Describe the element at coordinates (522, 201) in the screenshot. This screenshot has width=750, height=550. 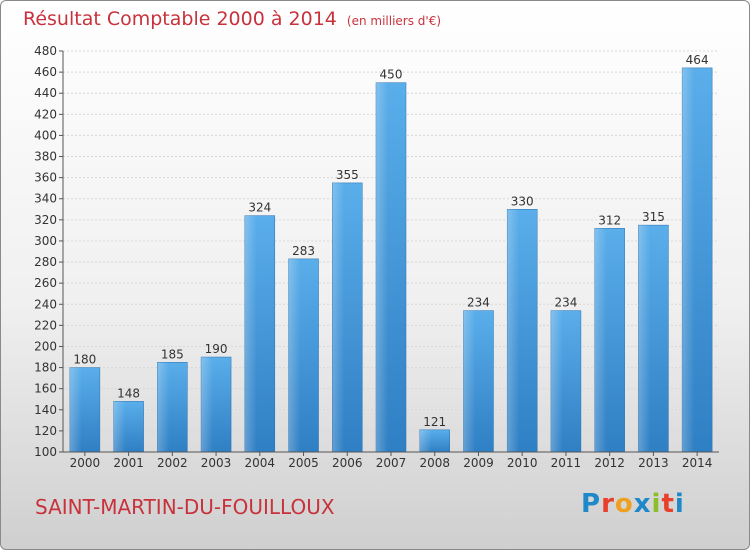
I see `data-label: 330` at that location.